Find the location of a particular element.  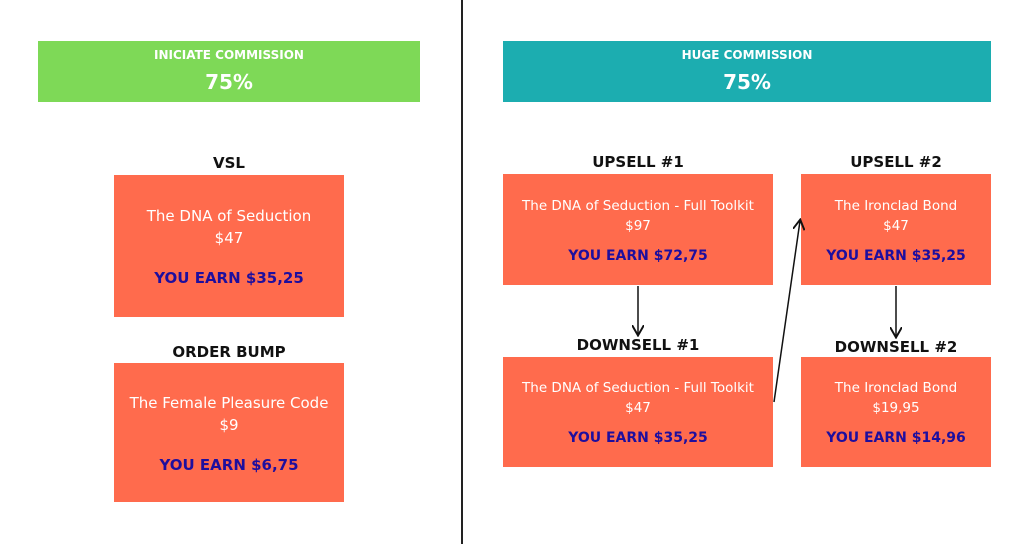

huge-commission-banner: HUGE COMMISSION 75% is located at coordinates (747, 71).